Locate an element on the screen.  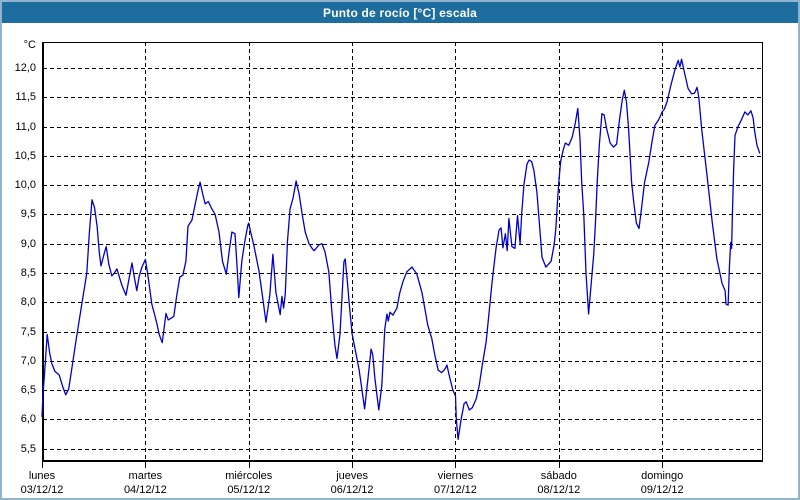
y-tick-label: 7,5 is located at coordinates (28, 331).